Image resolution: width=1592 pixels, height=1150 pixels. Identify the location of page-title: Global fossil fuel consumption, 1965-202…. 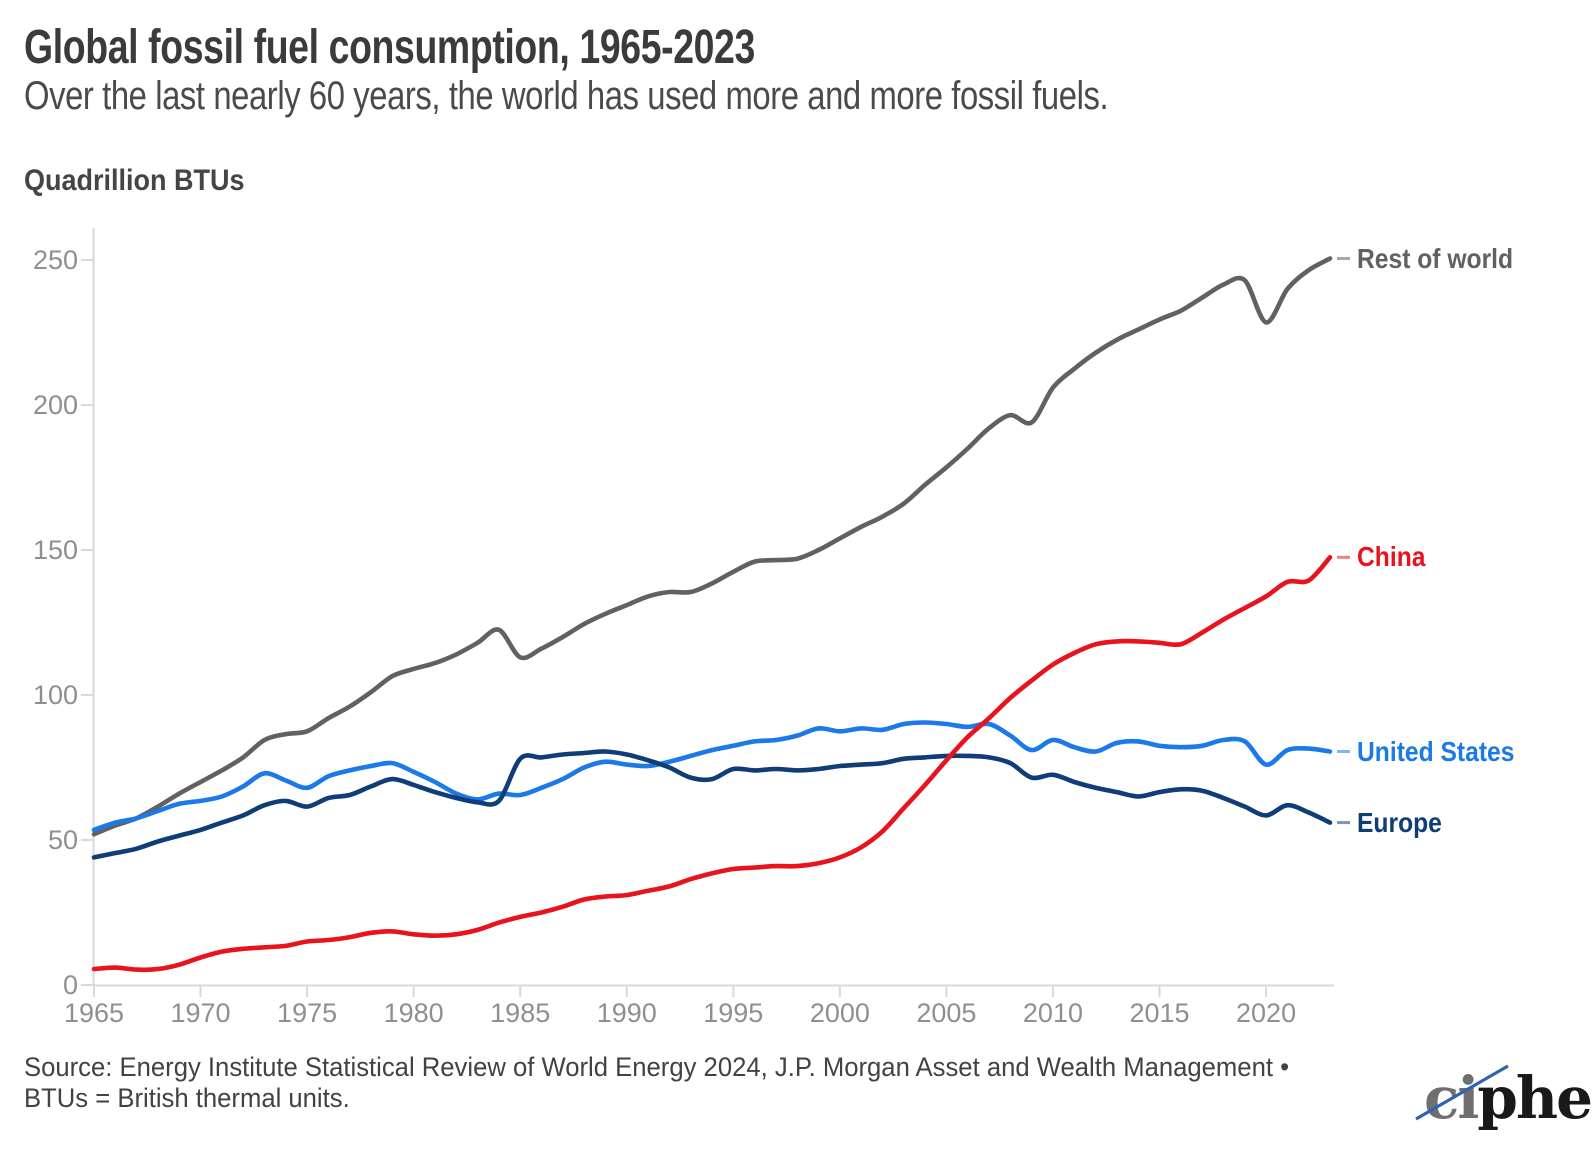
(389, 47).